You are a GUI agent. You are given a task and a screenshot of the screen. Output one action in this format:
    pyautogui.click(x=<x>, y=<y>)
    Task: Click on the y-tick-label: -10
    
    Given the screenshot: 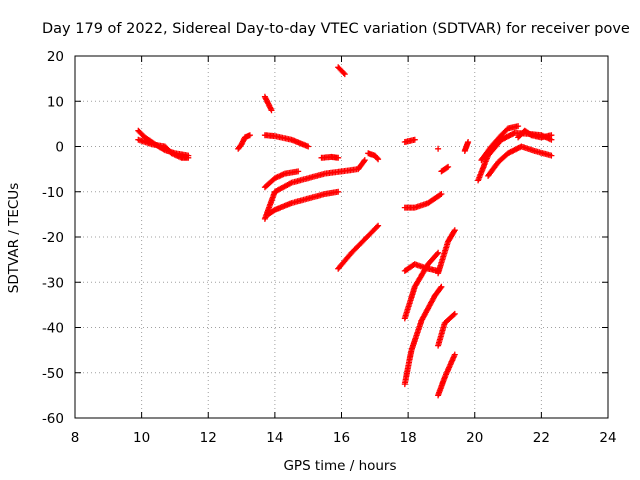 What is the action you would take?
    pyautogui.click(x=53, y=193)
    